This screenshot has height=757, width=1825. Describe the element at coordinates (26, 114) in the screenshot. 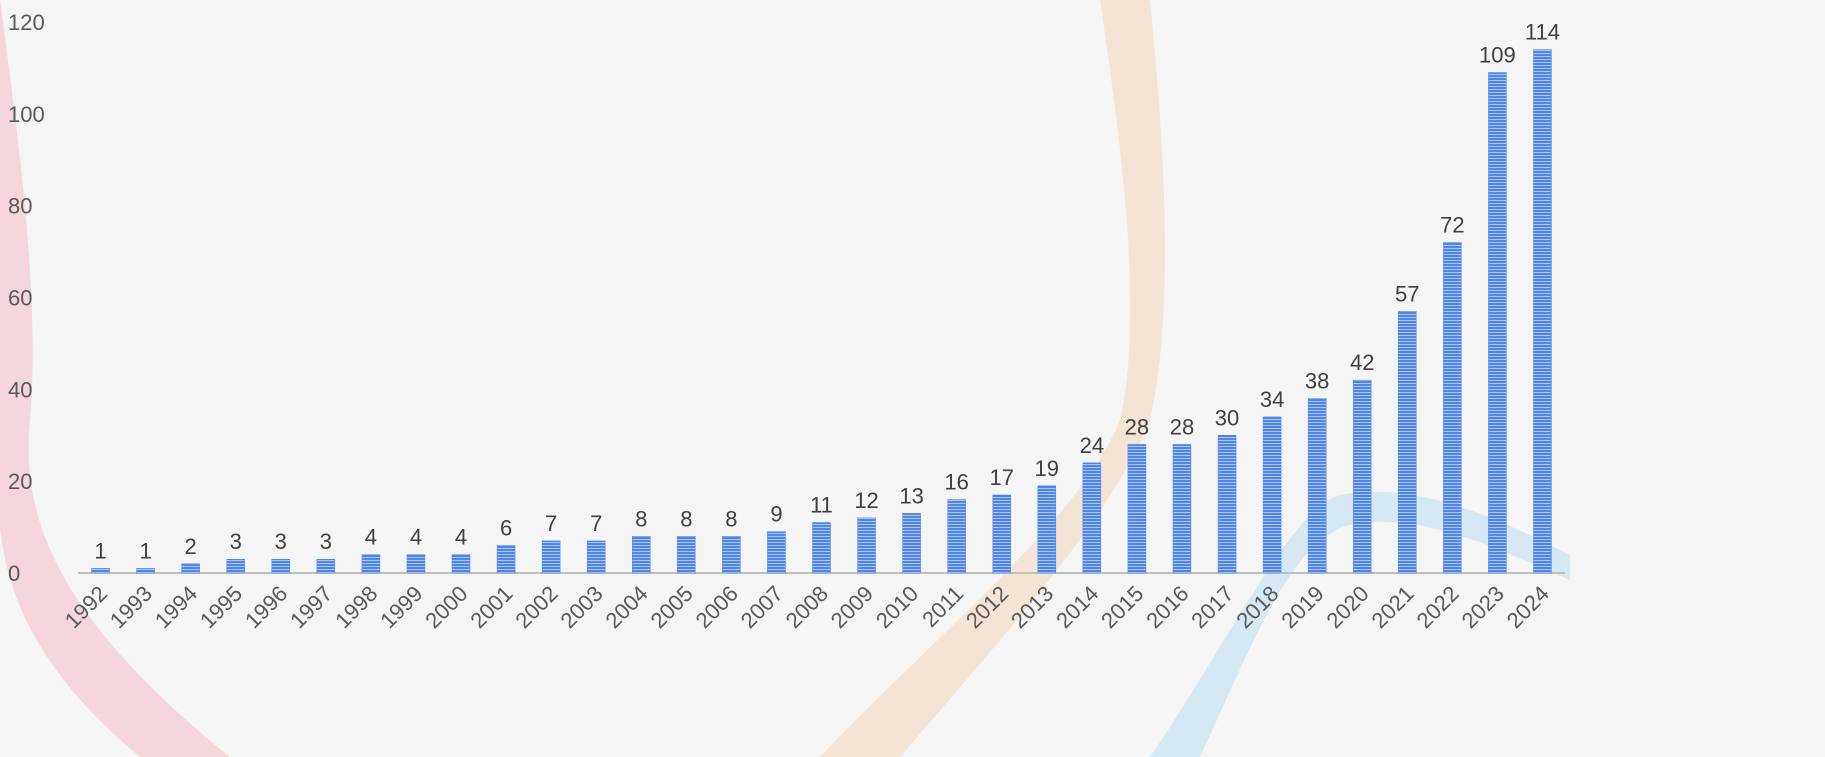

I see `y-tick-label: 100` at that location.